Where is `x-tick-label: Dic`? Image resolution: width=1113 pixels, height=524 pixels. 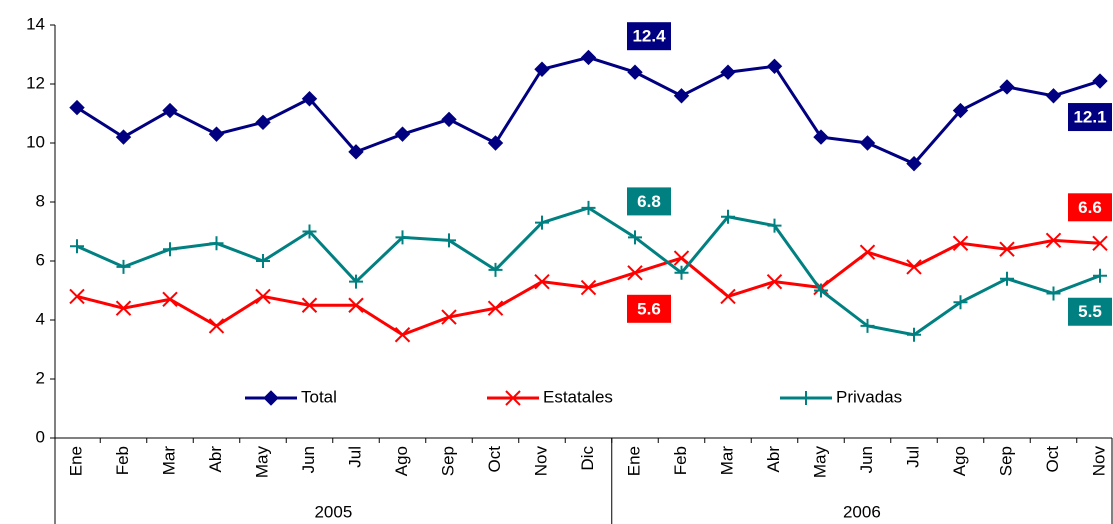
x-tick-label: Dic is located at coordinates (587, 458).